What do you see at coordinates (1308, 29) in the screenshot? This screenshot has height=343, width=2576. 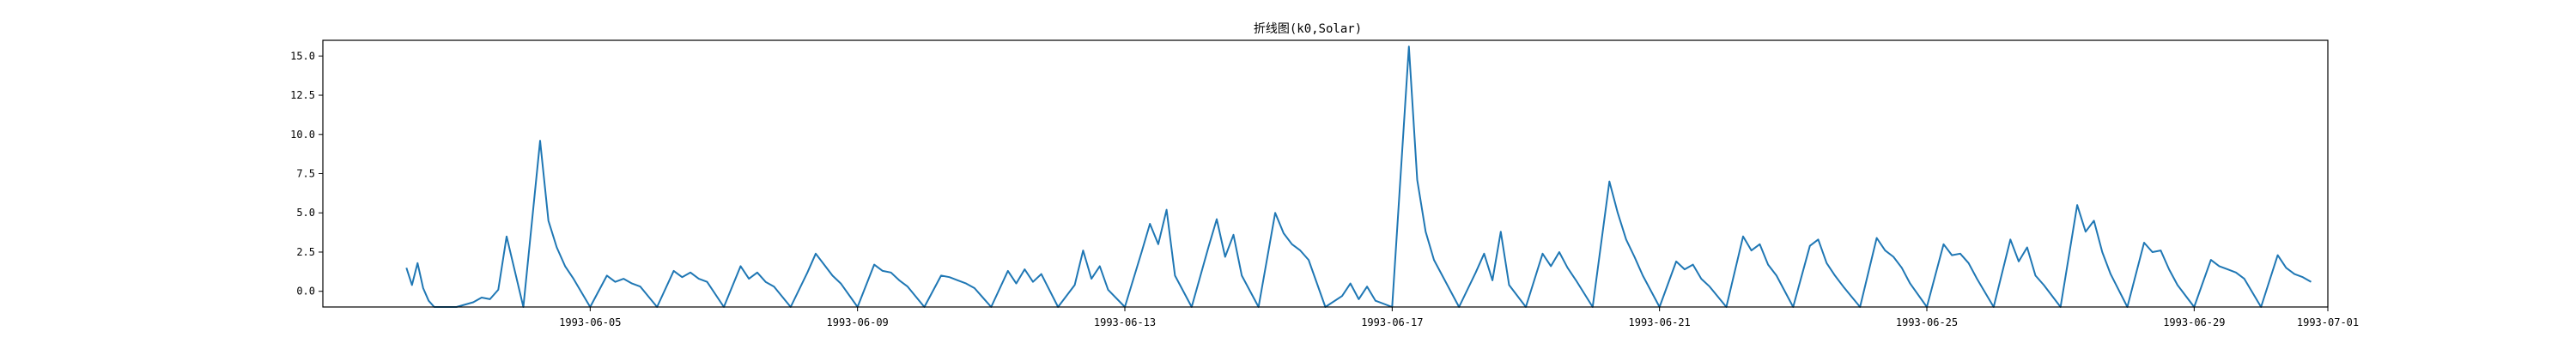 I see `chart-title: 折线图(k0,Solar)` at bounding box center [1308, 29].